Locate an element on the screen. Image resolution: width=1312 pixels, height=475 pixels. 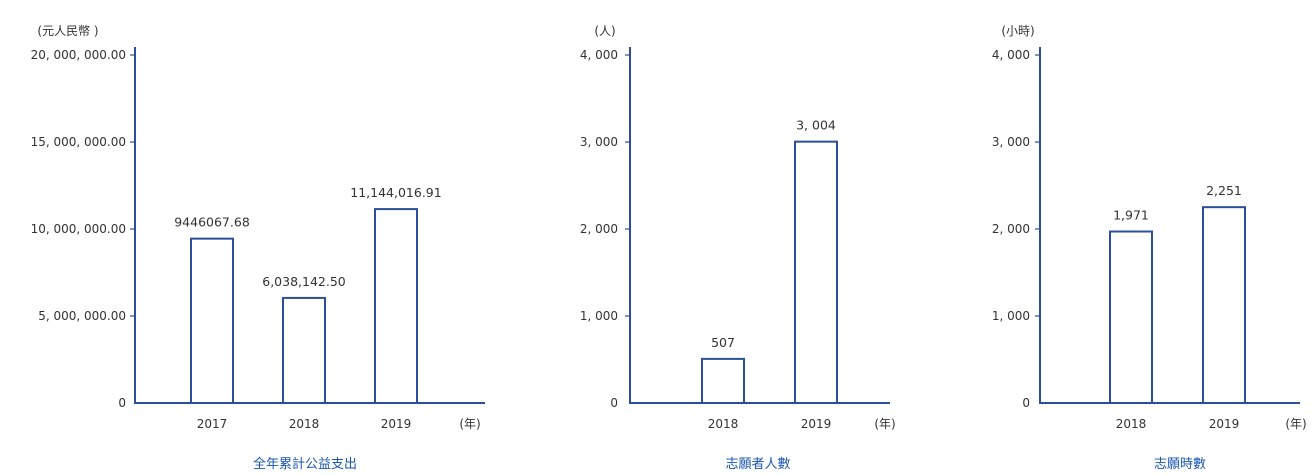
chart1-bar-2017 is located at coordinates (212, 320).